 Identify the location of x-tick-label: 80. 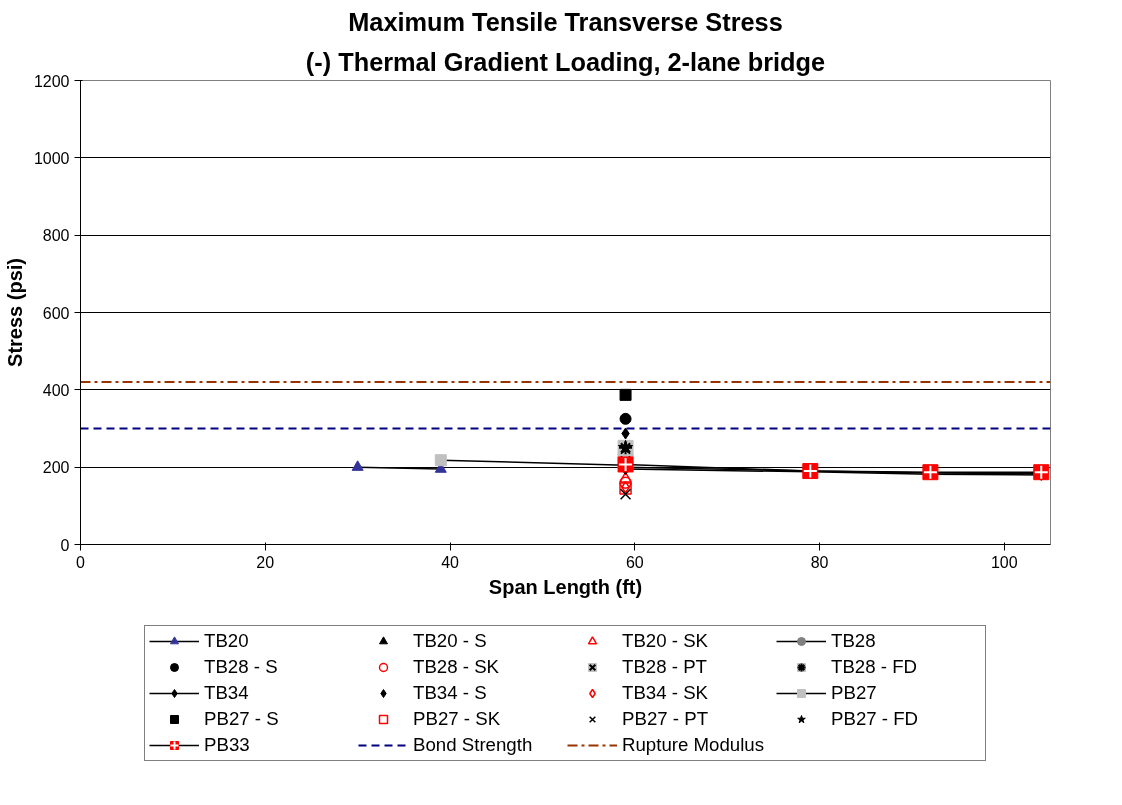
(819, 562).